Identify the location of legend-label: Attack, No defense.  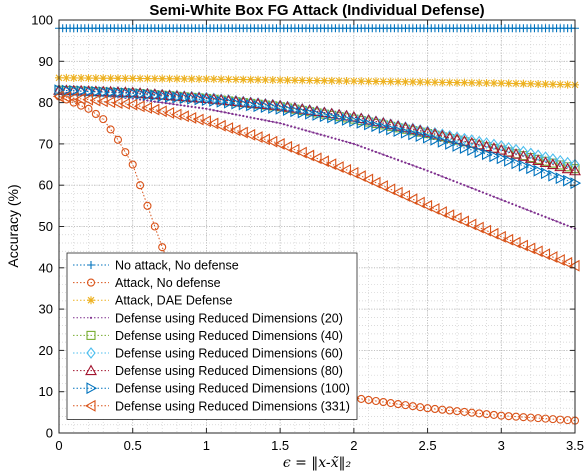
(168, 283).